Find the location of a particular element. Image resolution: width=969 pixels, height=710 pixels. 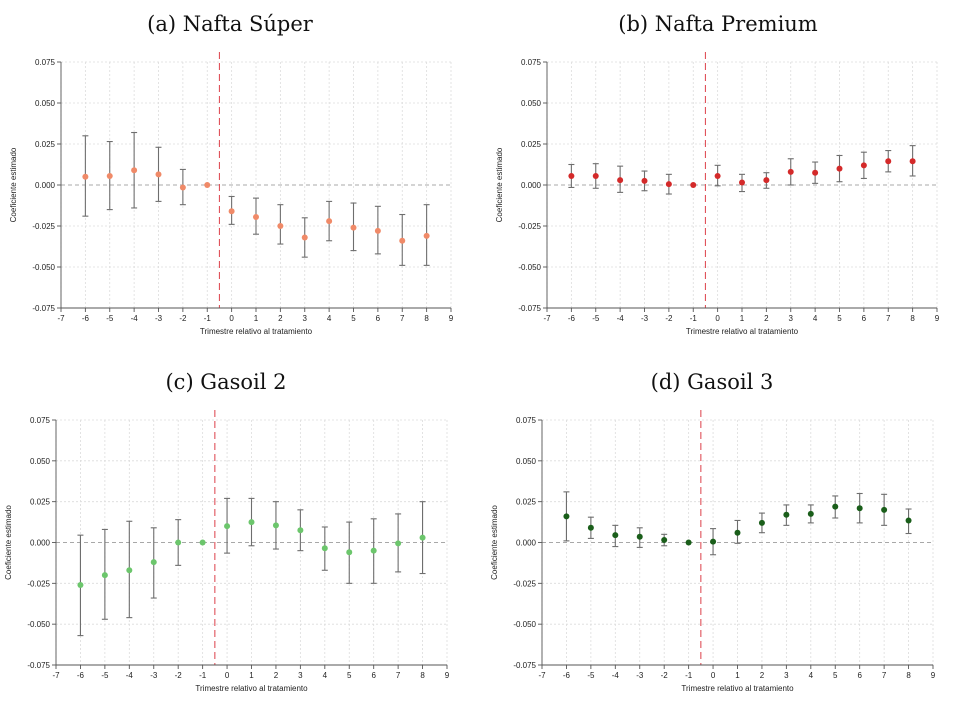

panel-title: (d) Gasoil 3 is located at coordinates (712, 382).